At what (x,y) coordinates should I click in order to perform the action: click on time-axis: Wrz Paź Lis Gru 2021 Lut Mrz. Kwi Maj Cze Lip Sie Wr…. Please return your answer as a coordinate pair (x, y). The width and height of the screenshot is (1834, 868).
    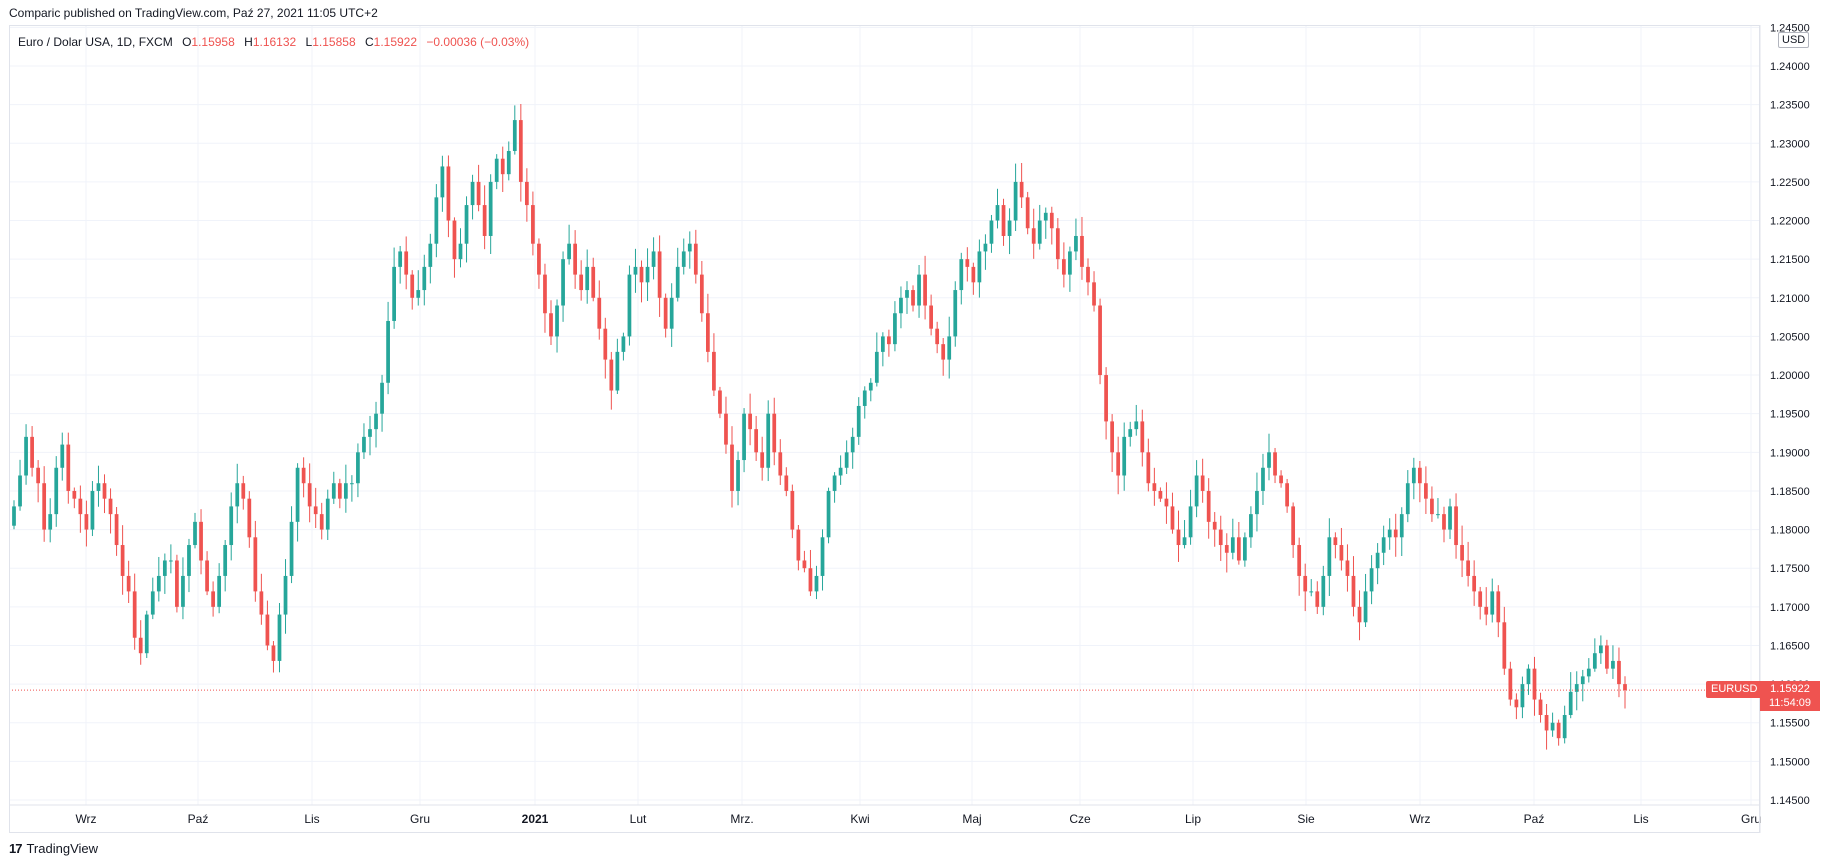
    Looking at the image, I should click on (885, 815).